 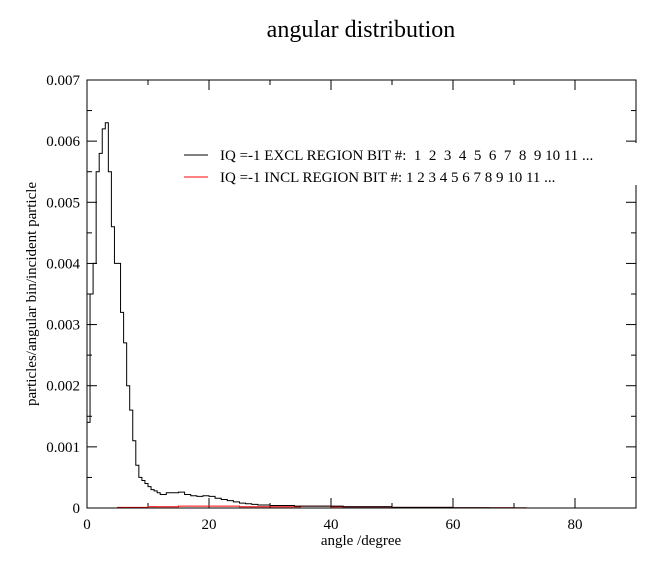 What do you see at coordinates (209, 525) in the screenshot?
I see `x-tick-label: 20` at bounding box center [209, 525].